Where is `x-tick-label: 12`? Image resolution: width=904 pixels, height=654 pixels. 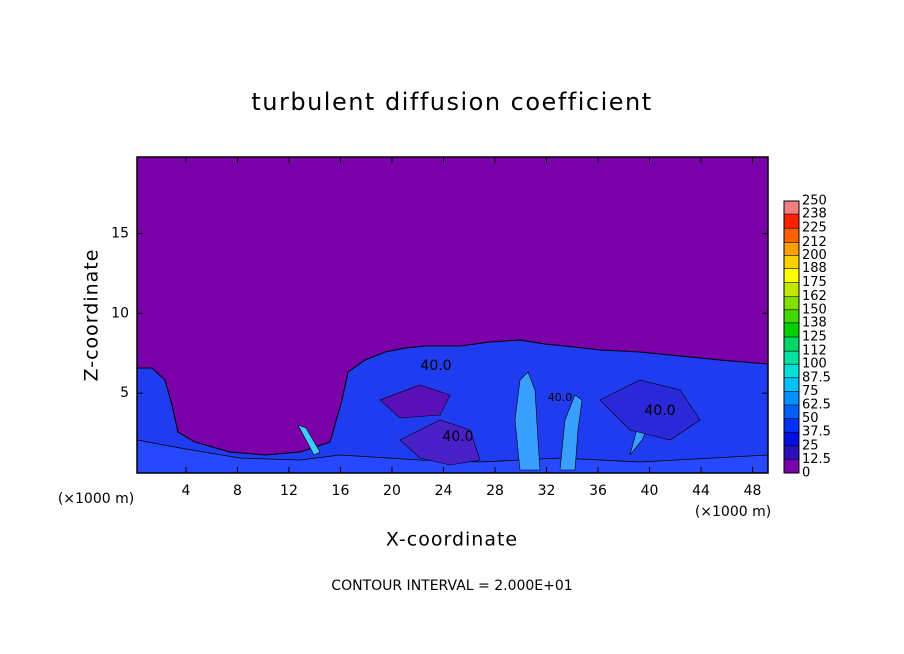
x-tick-label: 12 is located at coordinates (289, 491).